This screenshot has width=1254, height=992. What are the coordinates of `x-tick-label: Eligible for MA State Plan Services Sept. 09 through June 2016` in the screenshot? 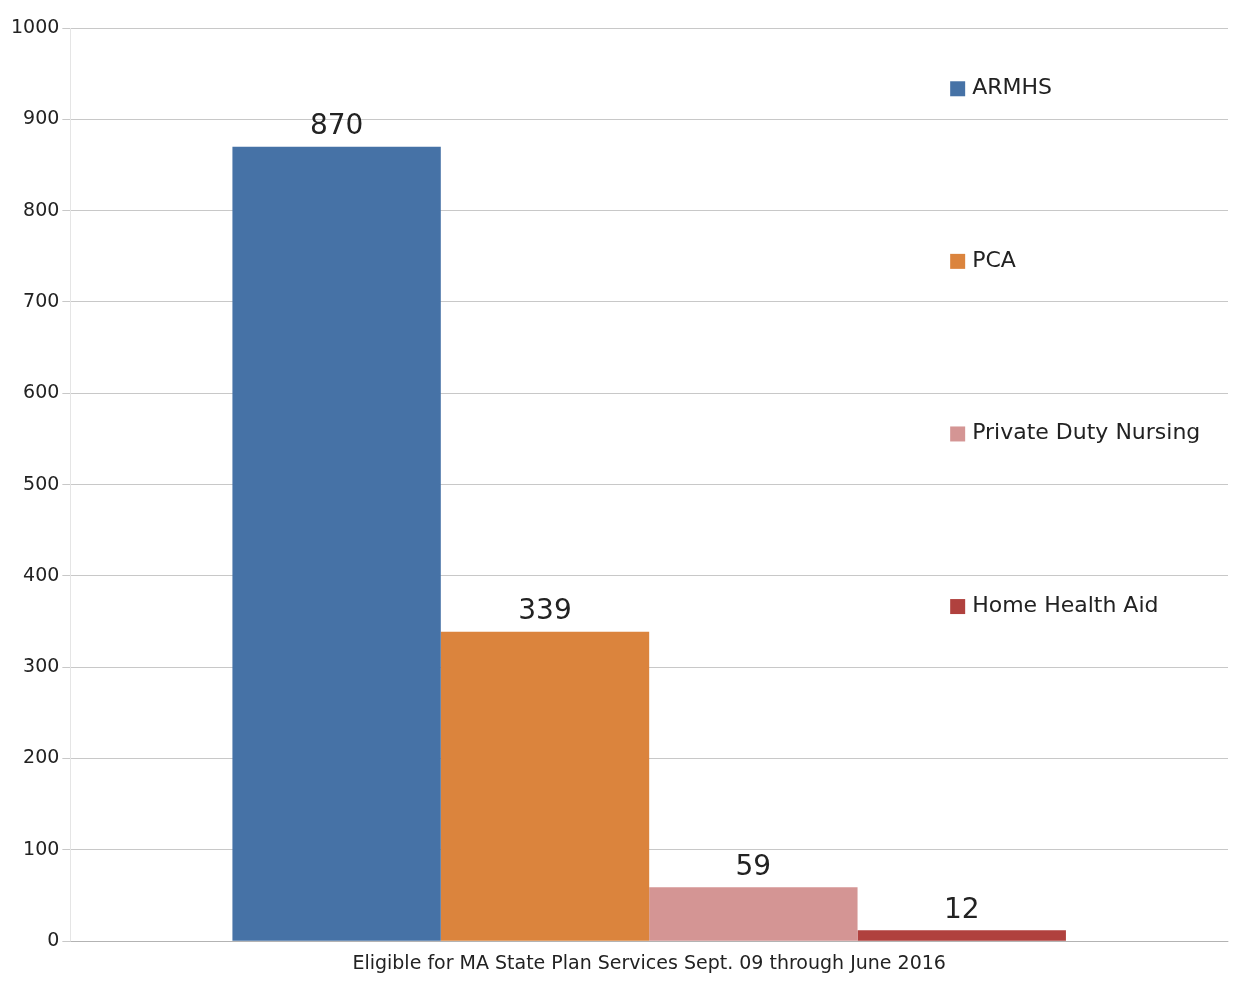 It's located at (649, 961).